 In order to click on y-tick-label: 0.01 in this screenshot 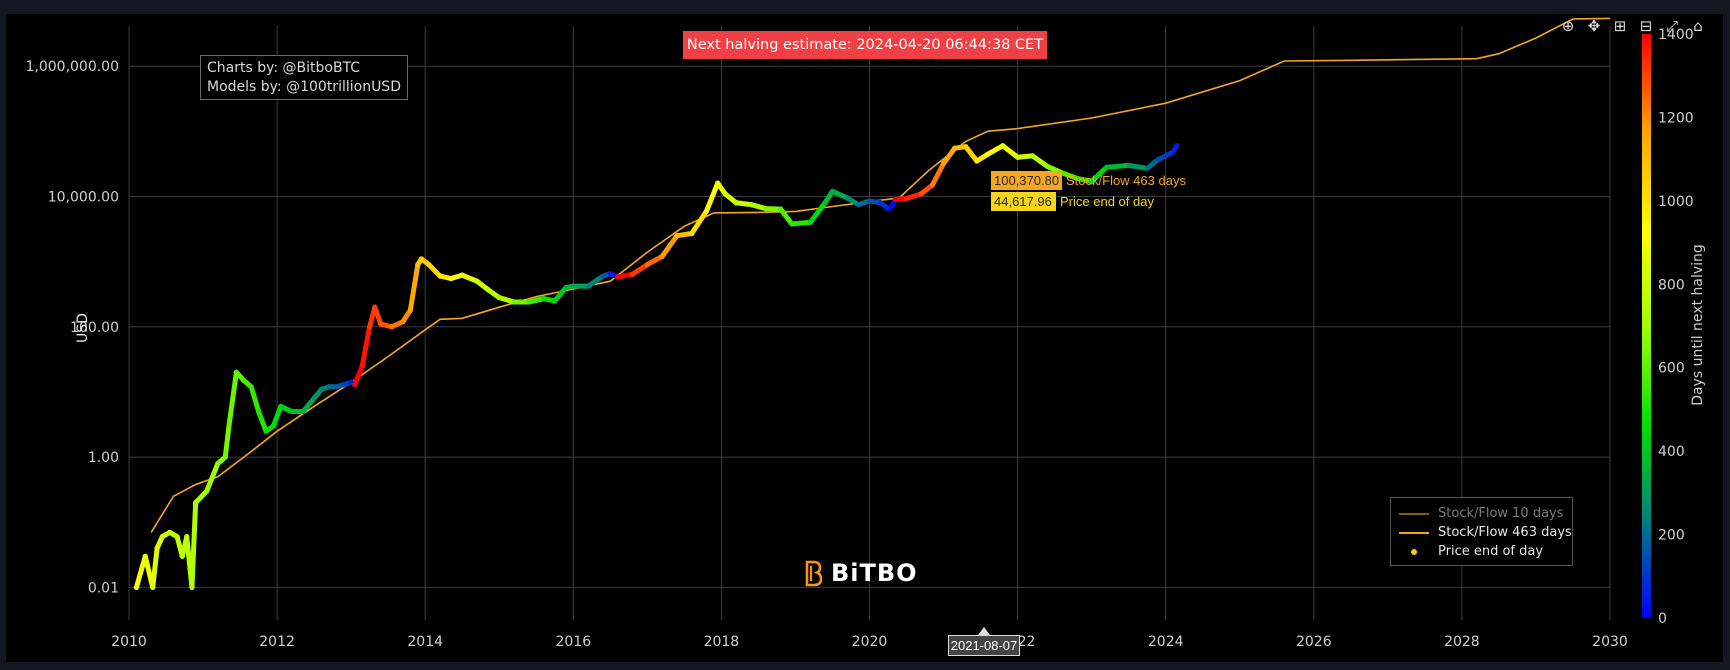, I will do `click(103, 588)`.